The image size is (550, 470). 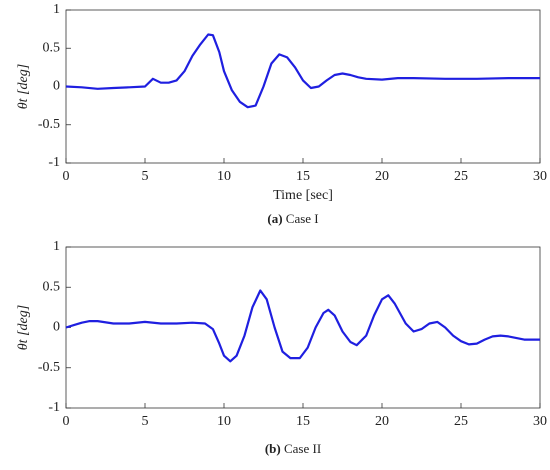 I want to click on caption-text: Case II, so click(x=302, y=448).